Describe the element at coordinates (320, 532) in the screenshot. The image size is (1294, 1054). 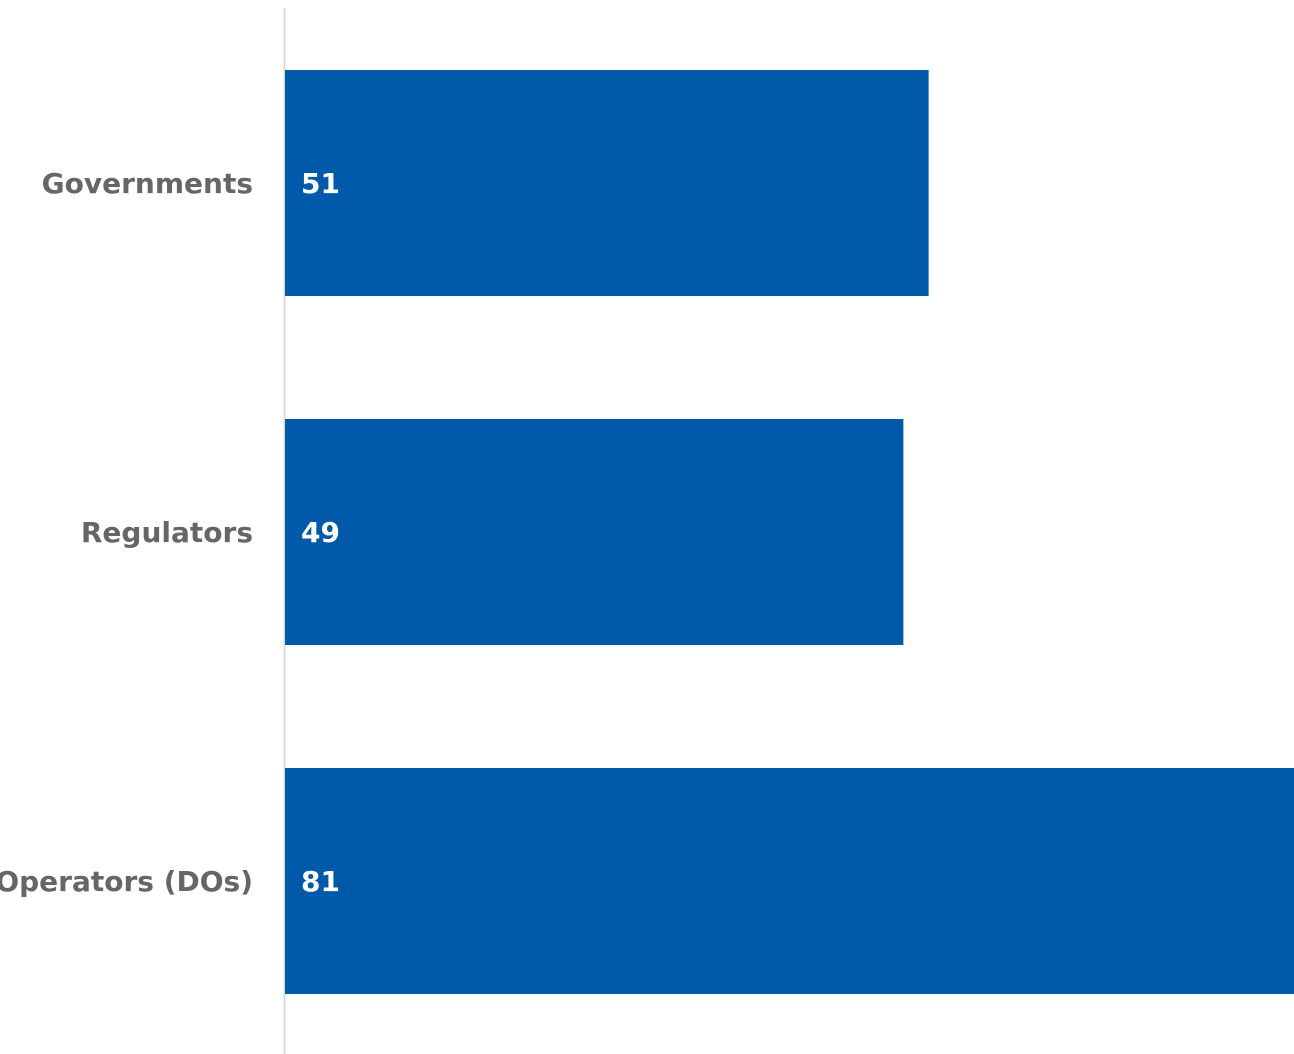
I see `value-label: 49` at that location.